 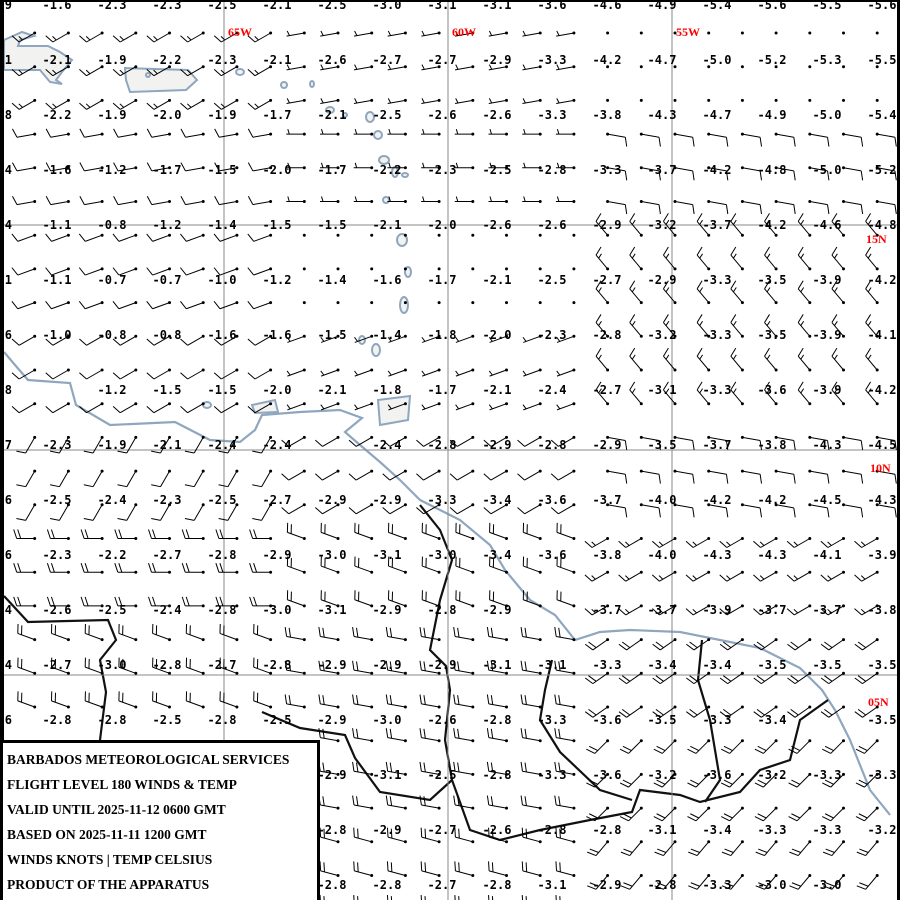 What do you see at coordinates (112, 610) in the screenshot?
I see `temperature-label: -2.5` at bounding box center [112, 610].